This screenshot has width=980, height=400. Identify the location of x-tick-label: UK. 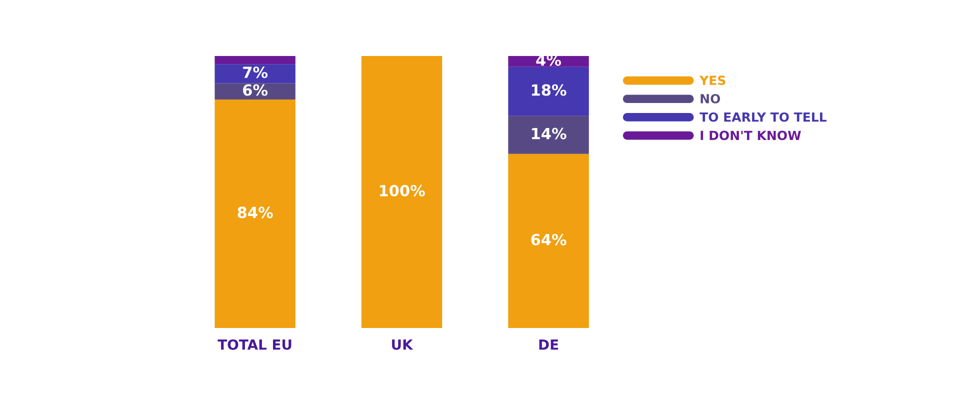
(403, 345).